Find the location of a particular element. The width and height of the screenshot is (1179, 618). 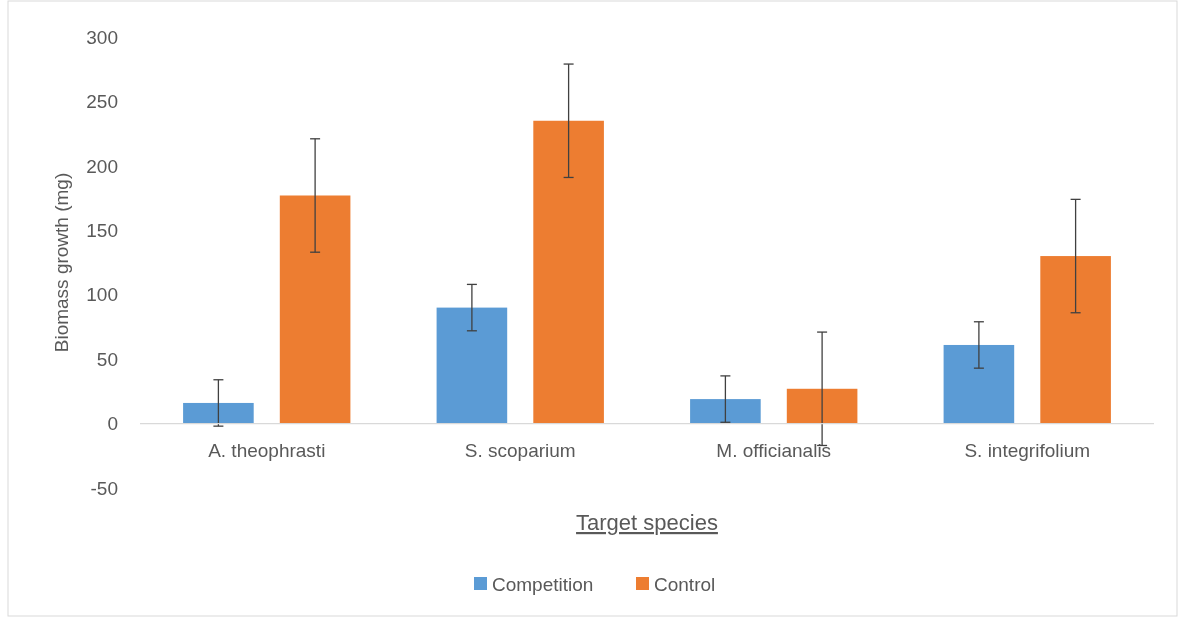

x-tick-label: A. theophrasti is located at coordinates (267, 450).